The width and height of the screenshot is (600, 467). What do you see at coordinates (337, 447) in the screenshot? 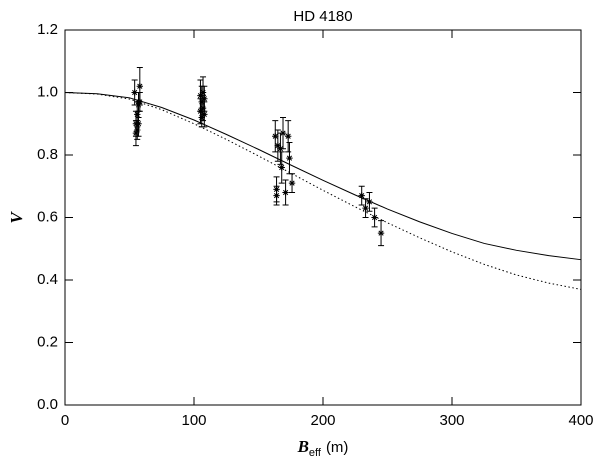
I see `x-label-unit: (m)` at bounding box center [337, 447].